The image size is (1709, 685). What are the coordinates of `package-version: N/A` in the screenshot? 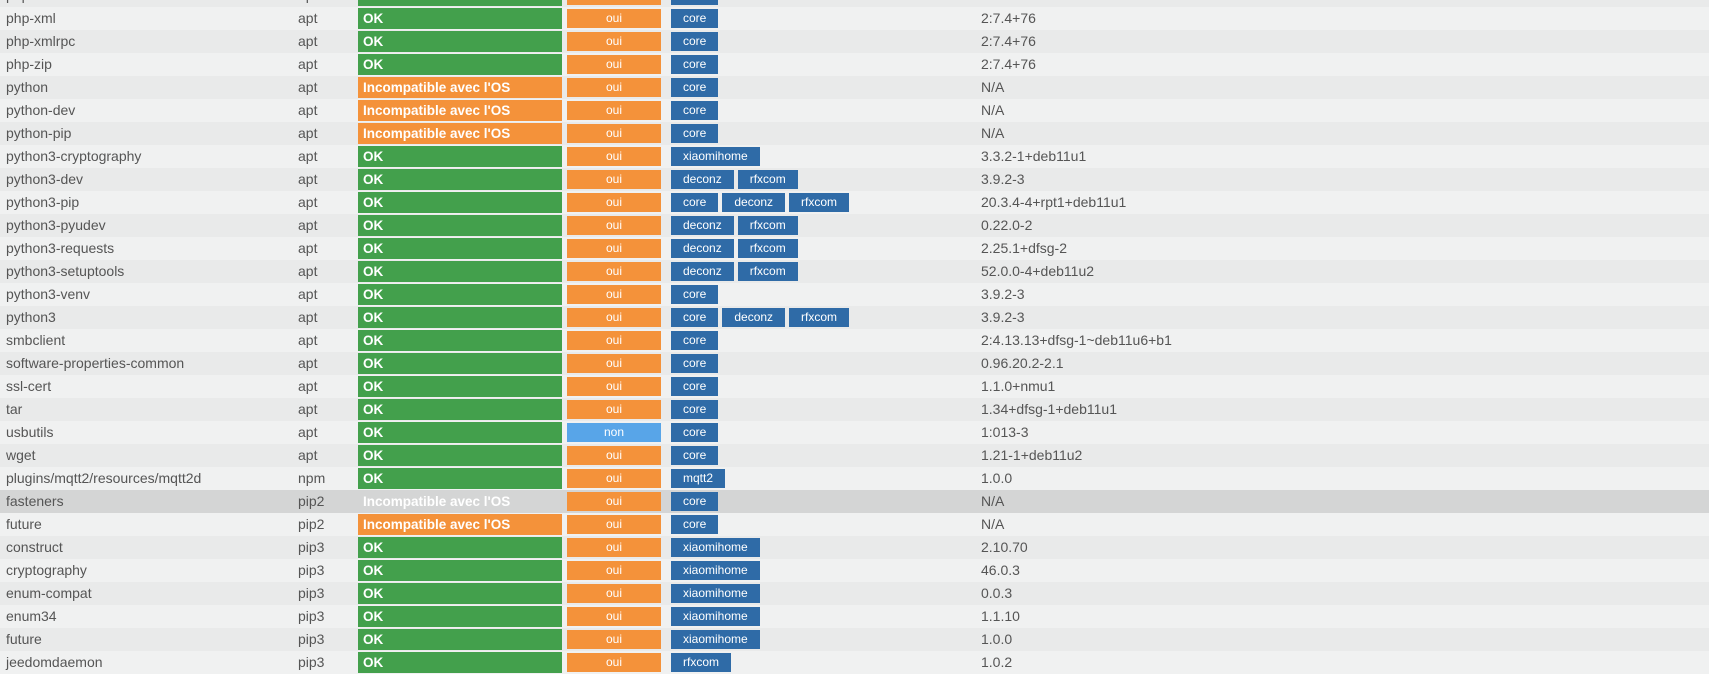 It's located at (993, 501).